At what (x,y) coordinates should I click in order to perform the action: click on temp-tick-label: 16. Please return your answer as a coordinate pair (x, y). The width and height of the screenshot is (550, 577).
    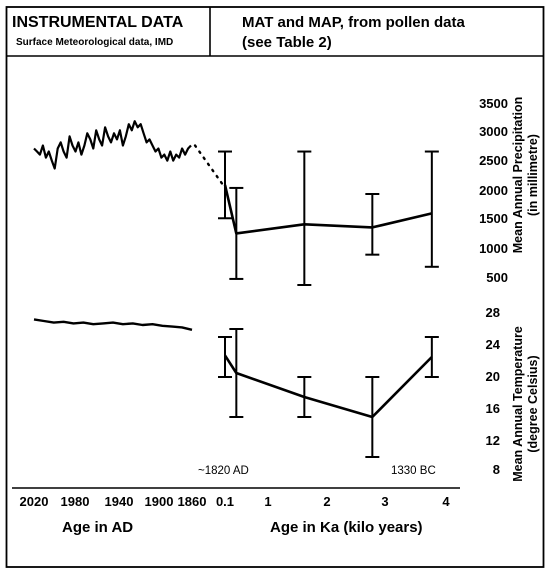
    Looking at the image, I should click on (493, 408).